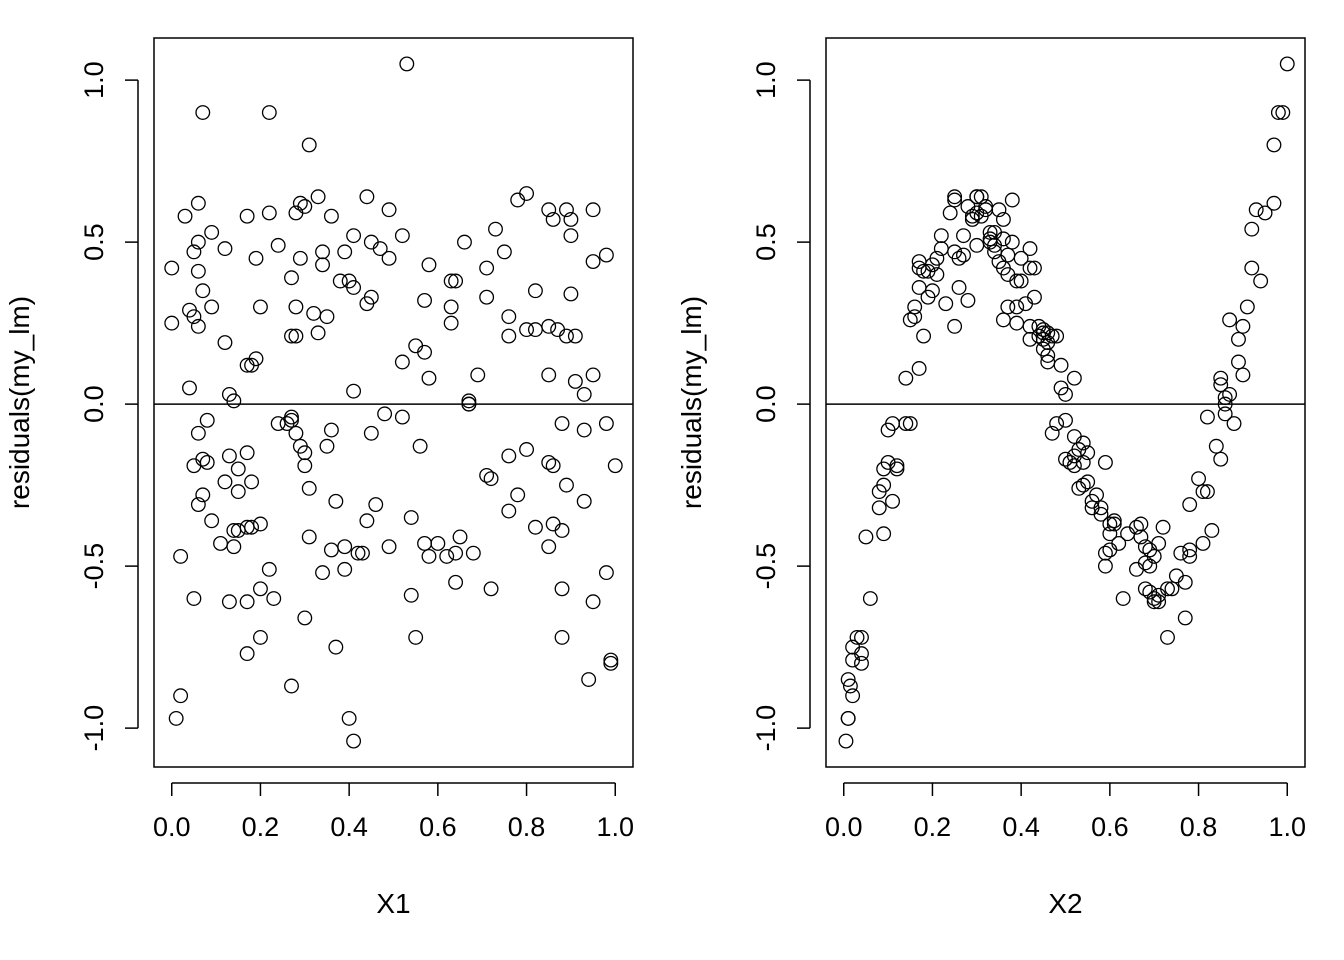  What do you see at coordinates (94, 242) in the screenshot?
I see `y-tick-label: 0.5` at bounding box center [94, 242].